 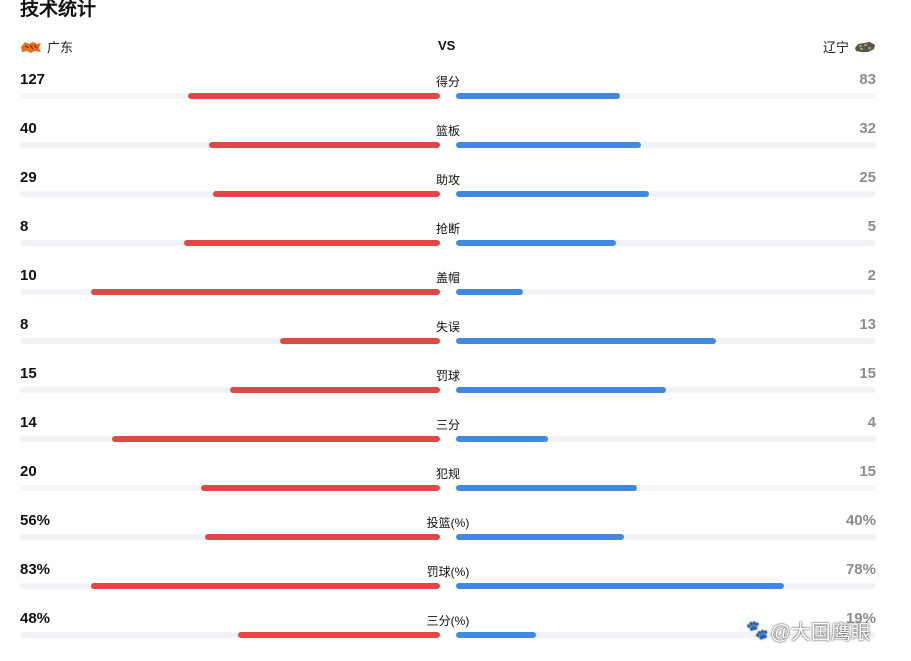 I want to click on team-header: 广东 VS 辽宁, so click(x=448, y=47).